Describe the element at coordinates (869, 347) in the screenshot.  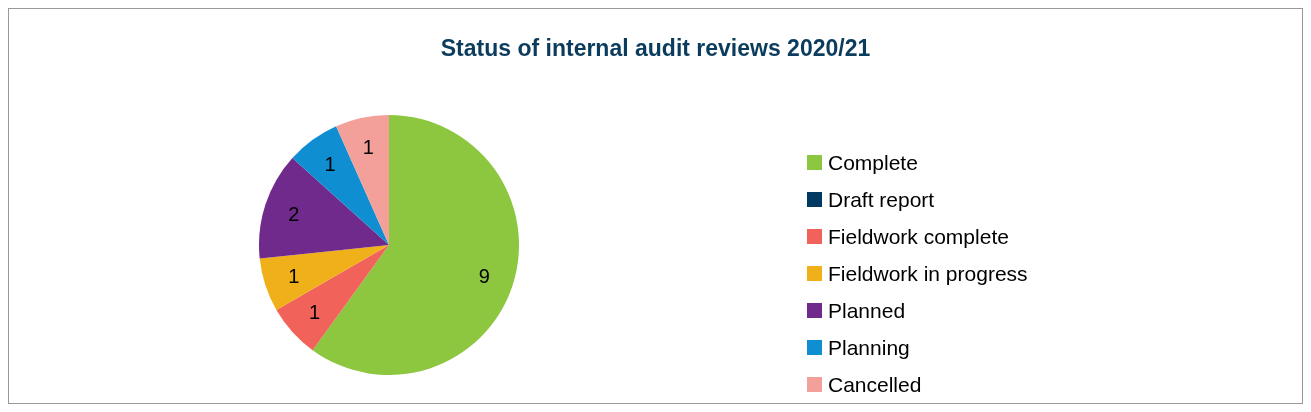
I see `legend-label: Planning` at that location.